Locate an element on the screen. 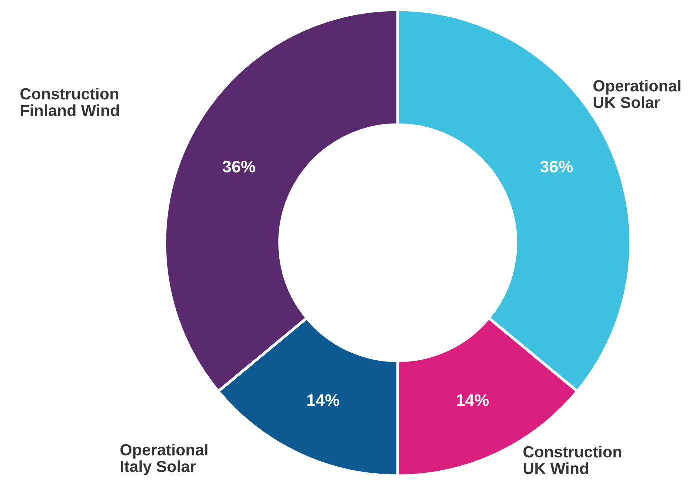 This screenshot has width=698, height=487. slice-label: Construction Finland Wind is located at coordinates (70, 102).